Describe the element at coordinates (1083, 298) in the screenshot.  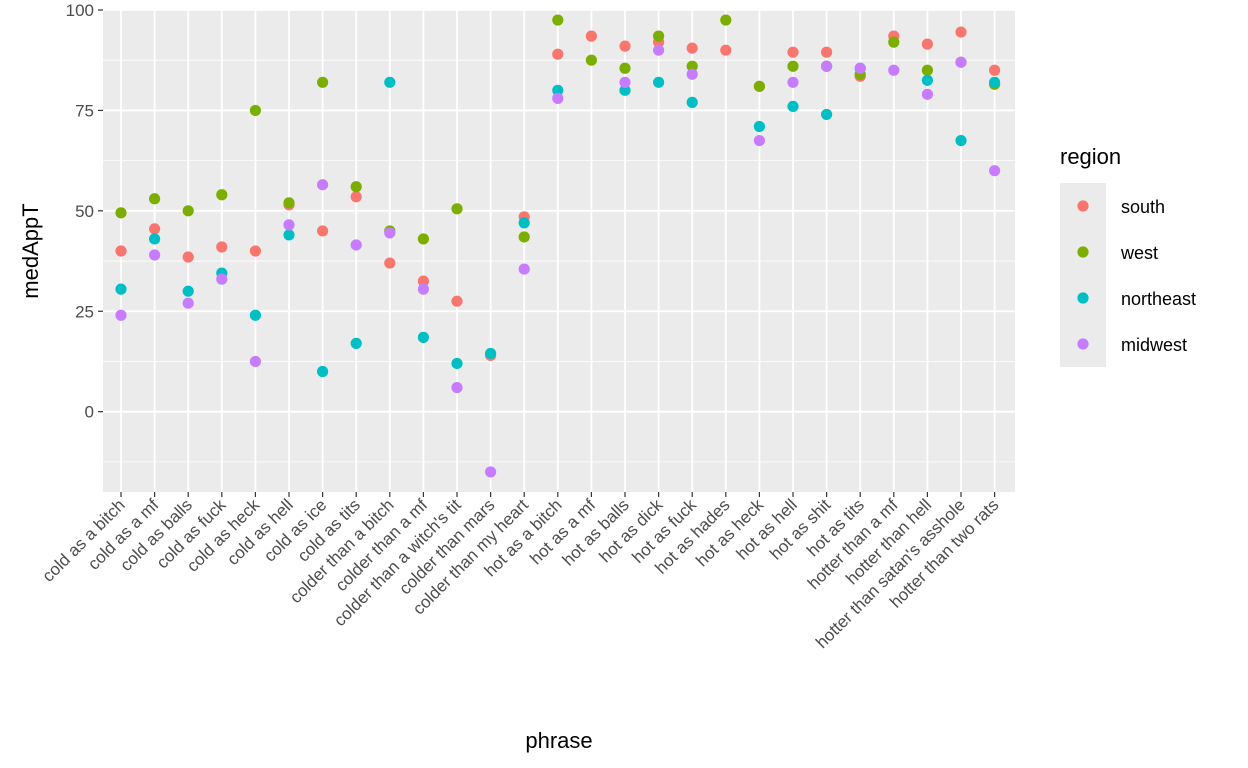
I see `legend-key-northeast` at that location.